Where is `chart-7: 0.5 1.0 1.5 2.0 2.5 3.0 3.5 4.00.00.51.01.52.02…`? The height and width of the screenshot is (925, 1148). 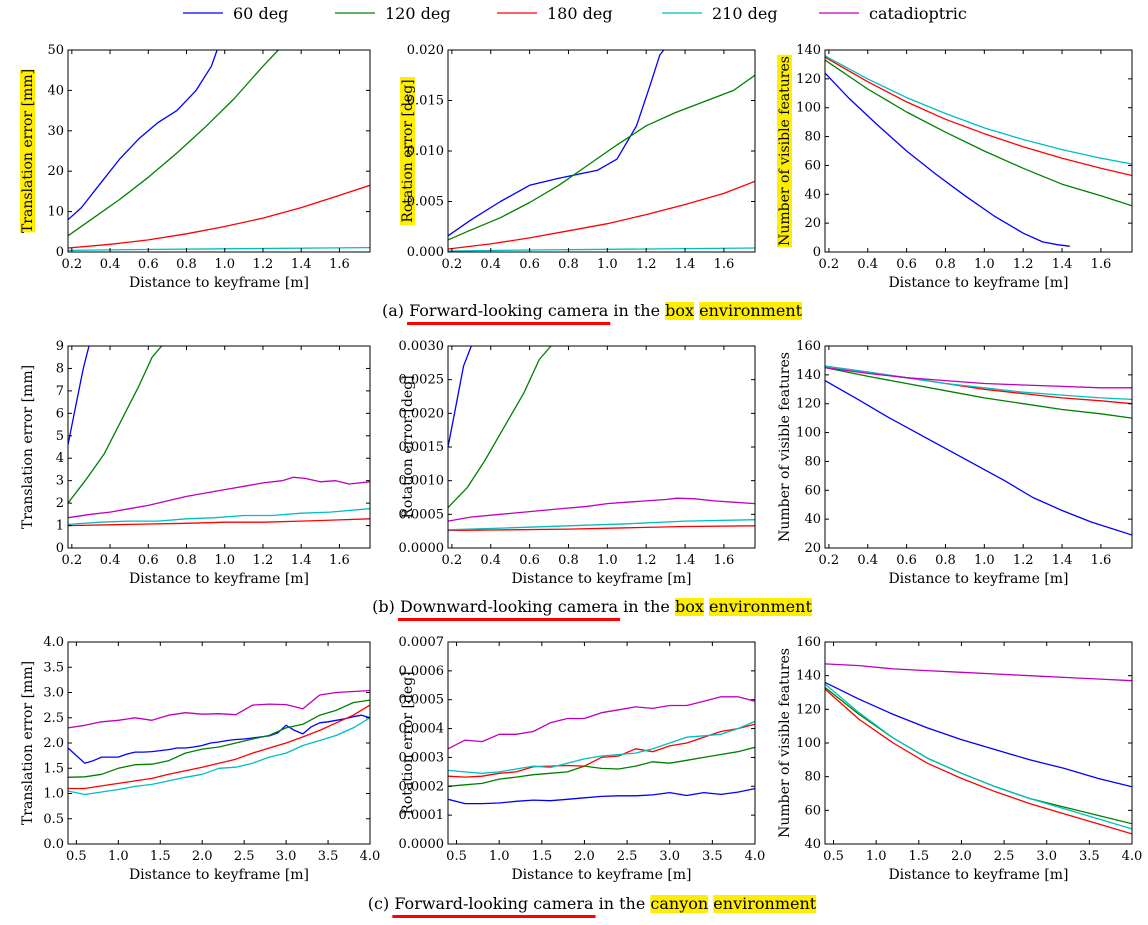 chart-7: 0.5 1.0 1.5 2.0 2.5 3.0 3.5 4.00.00.51.01.52.02… is located at coordinates (200, 759).